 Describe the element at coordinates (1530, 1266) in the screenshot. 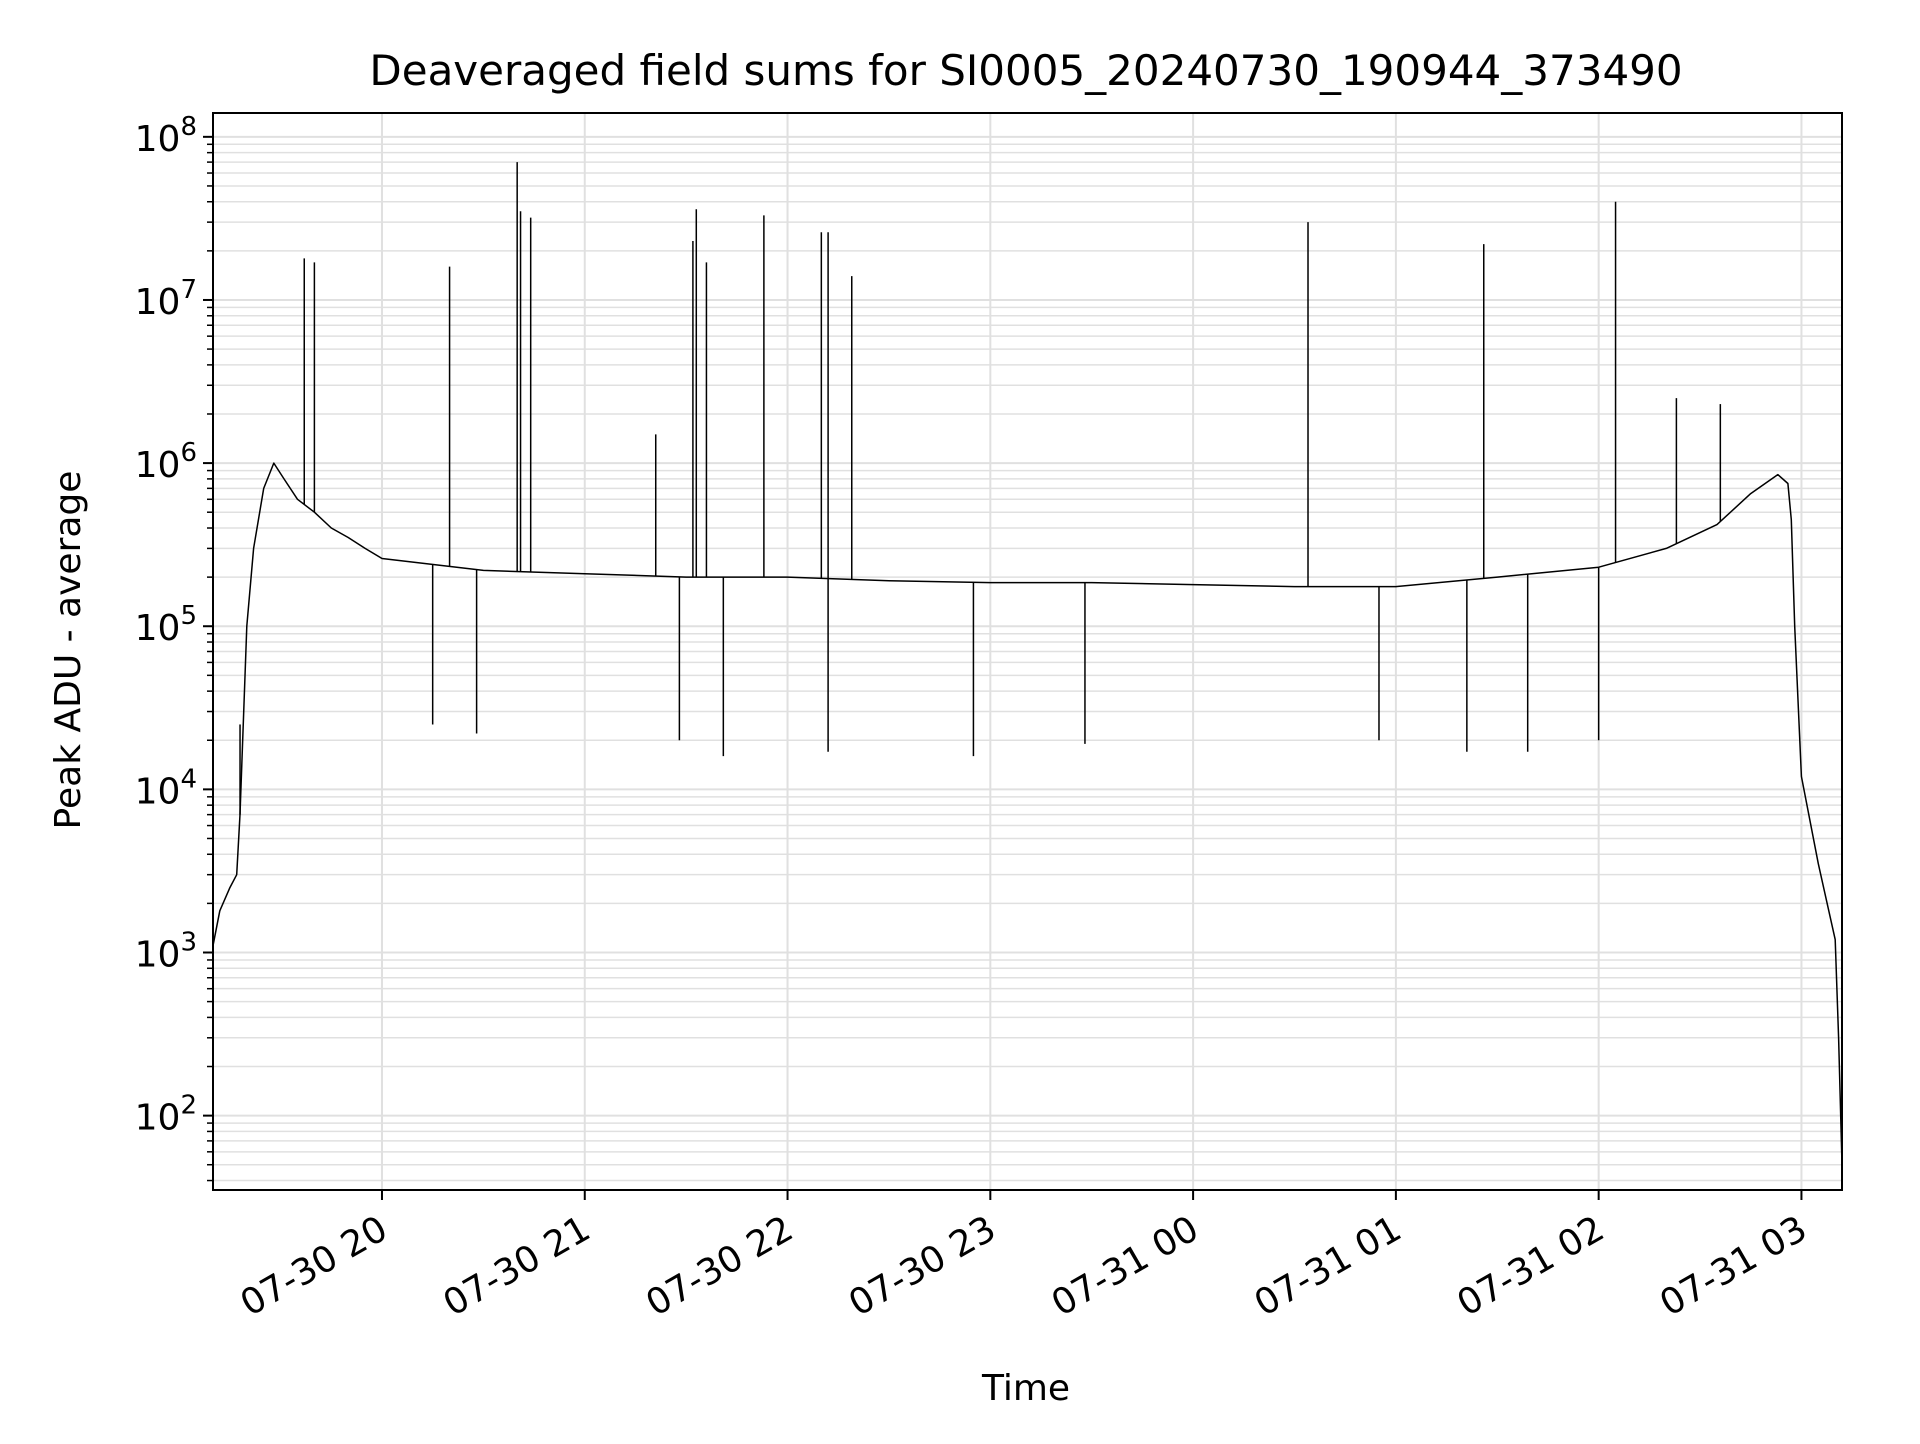

I see `x-tick-label: 07-31 02` at that location.